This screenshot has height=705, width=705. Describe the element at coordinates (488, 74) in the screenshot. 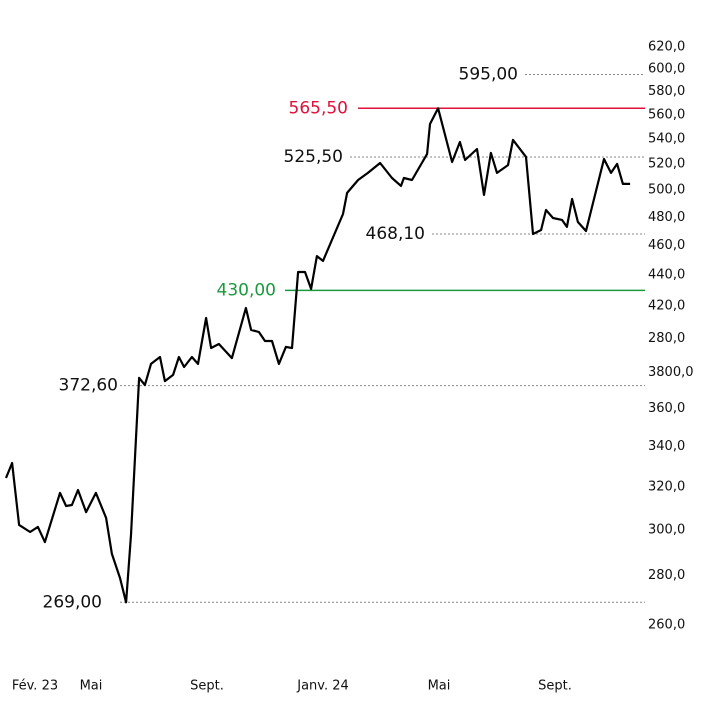

I see `annotation-label: 595,00` at that location.